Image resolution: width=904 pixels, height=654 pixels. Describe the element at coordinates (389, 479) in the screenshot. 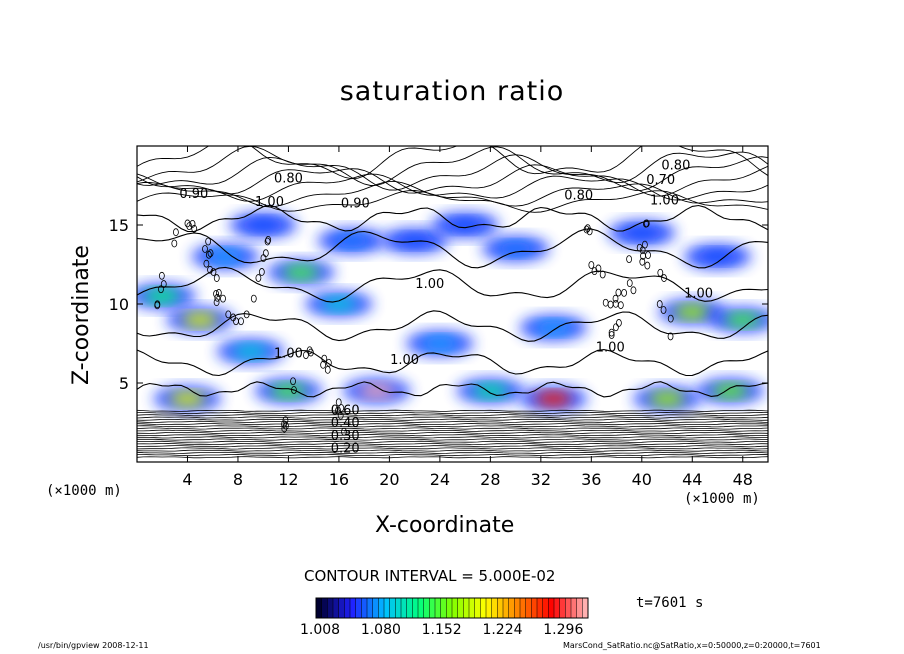

I see `x-tick-label: 20` at that location.